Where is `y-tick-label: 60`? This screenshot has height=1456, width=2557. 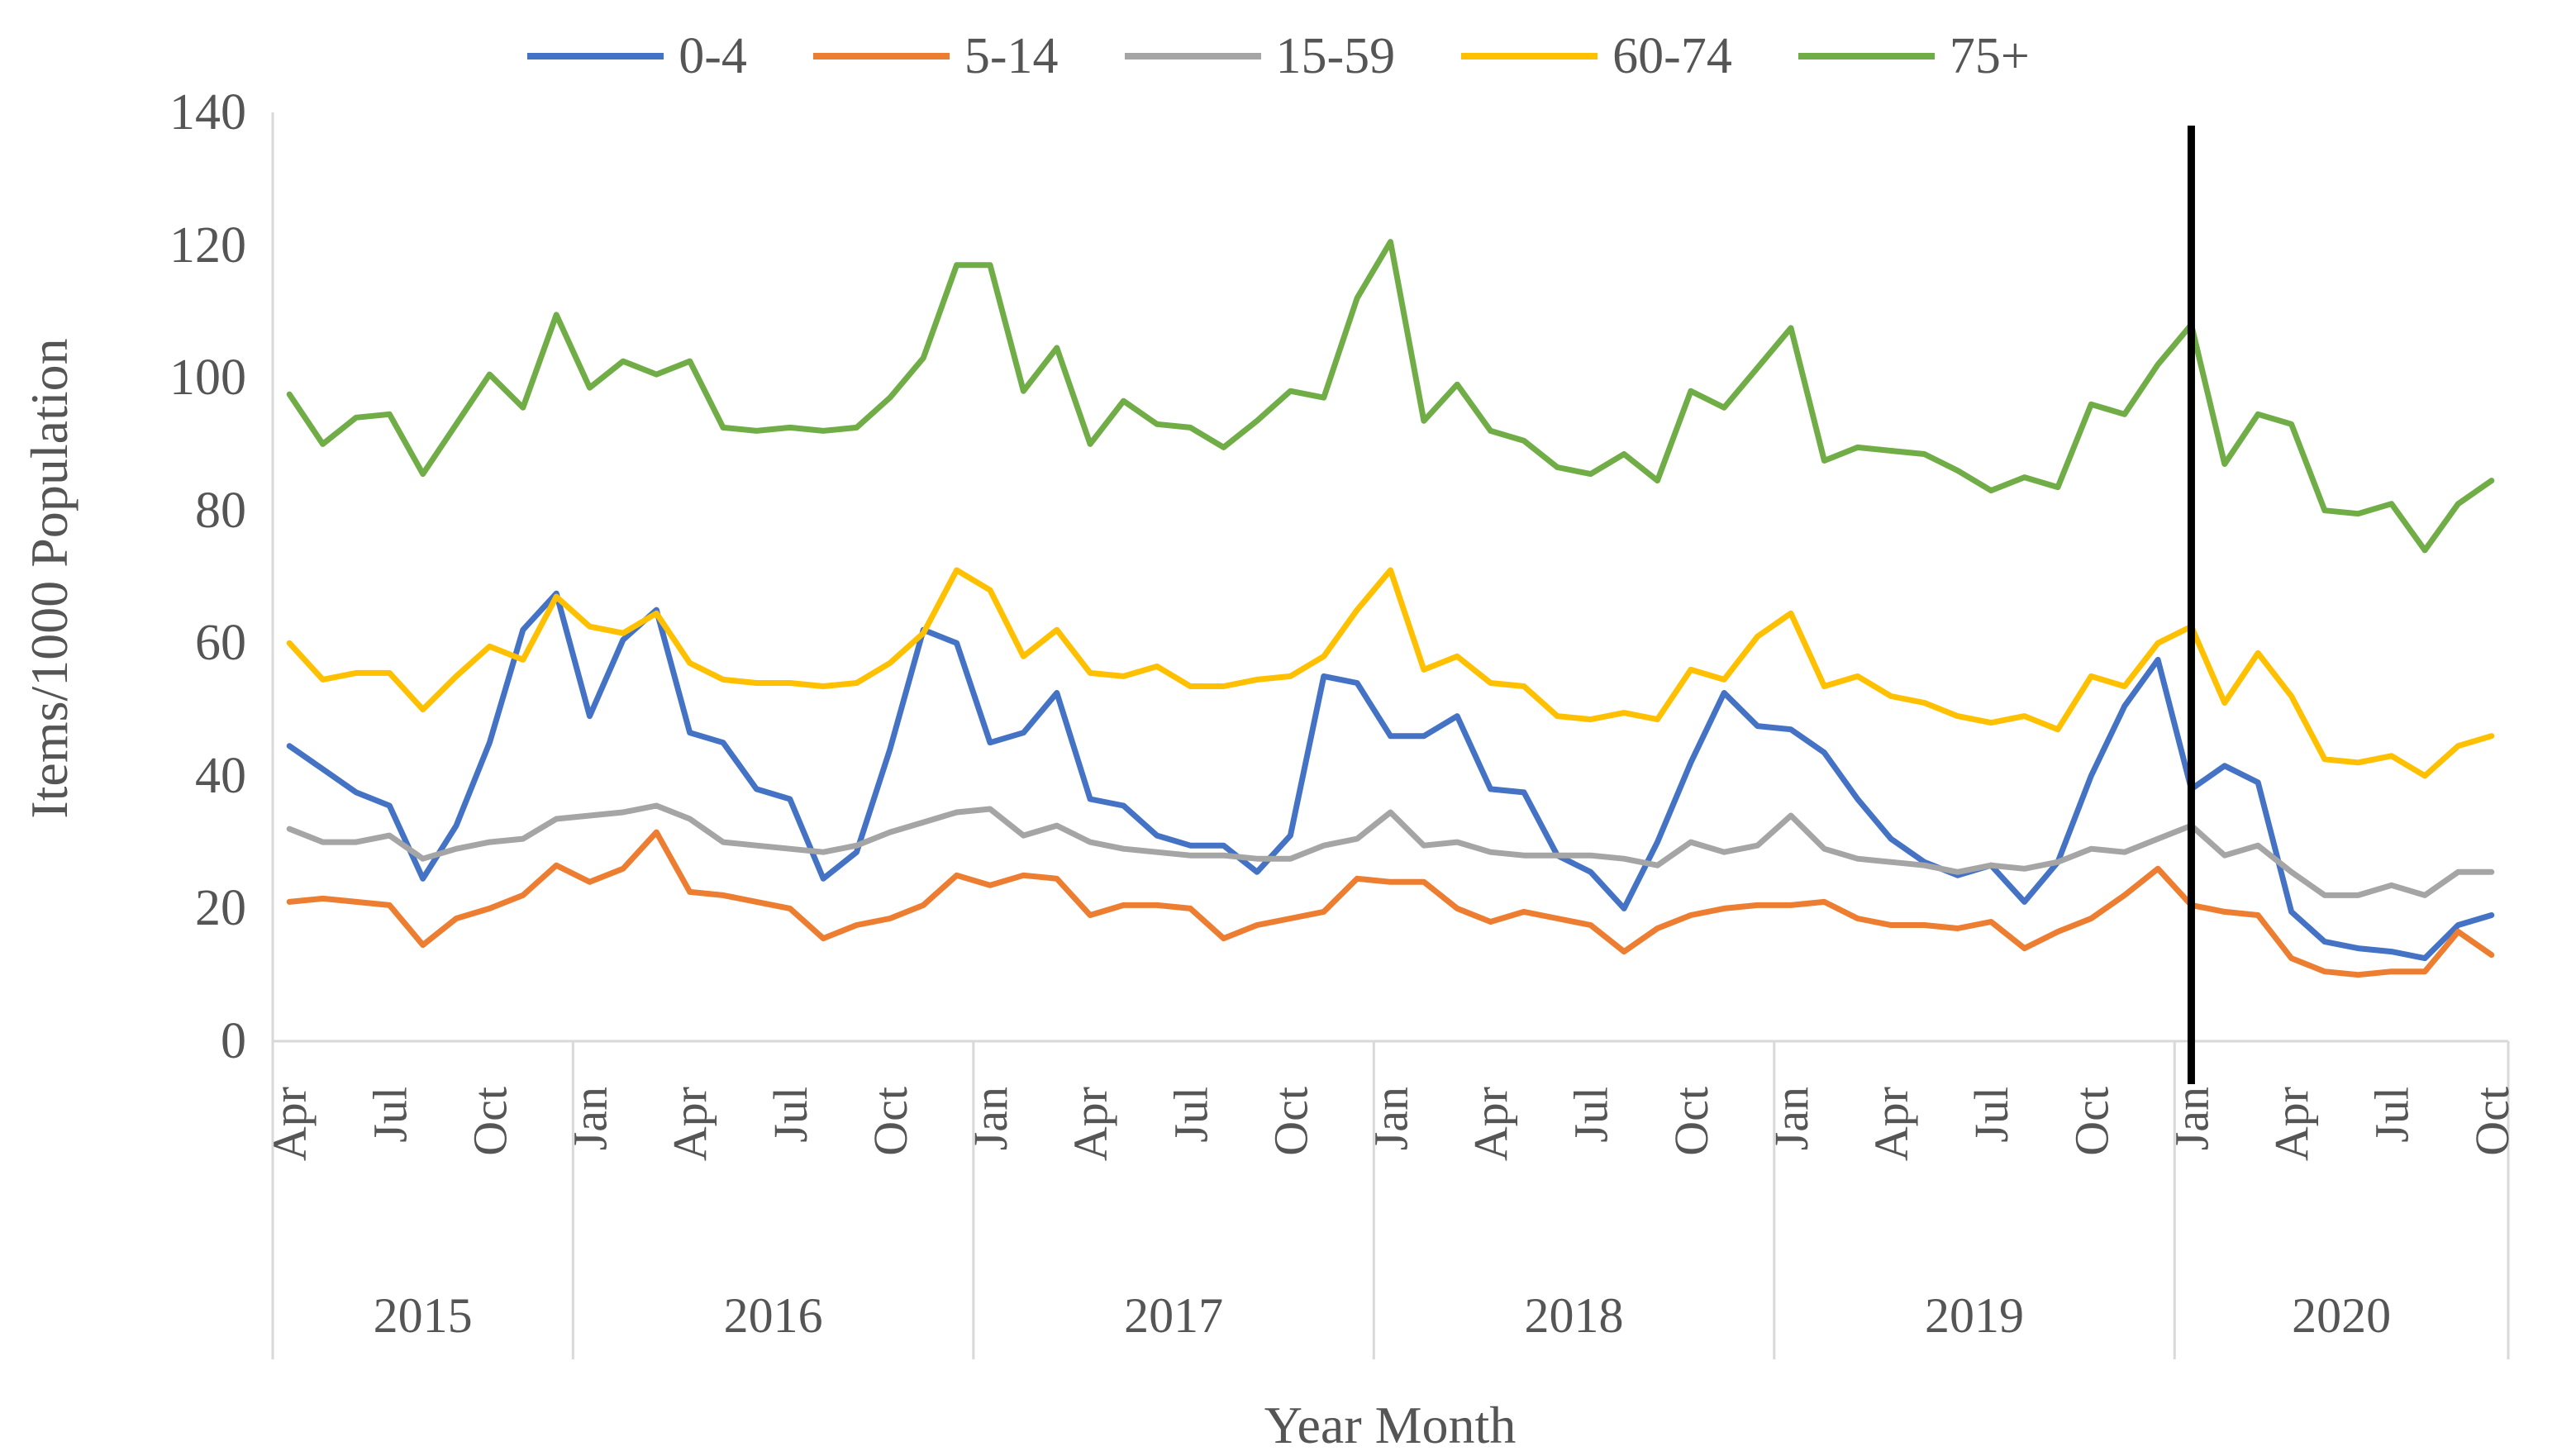
y-tick-label: 60 is located at coordinates (220, 643).